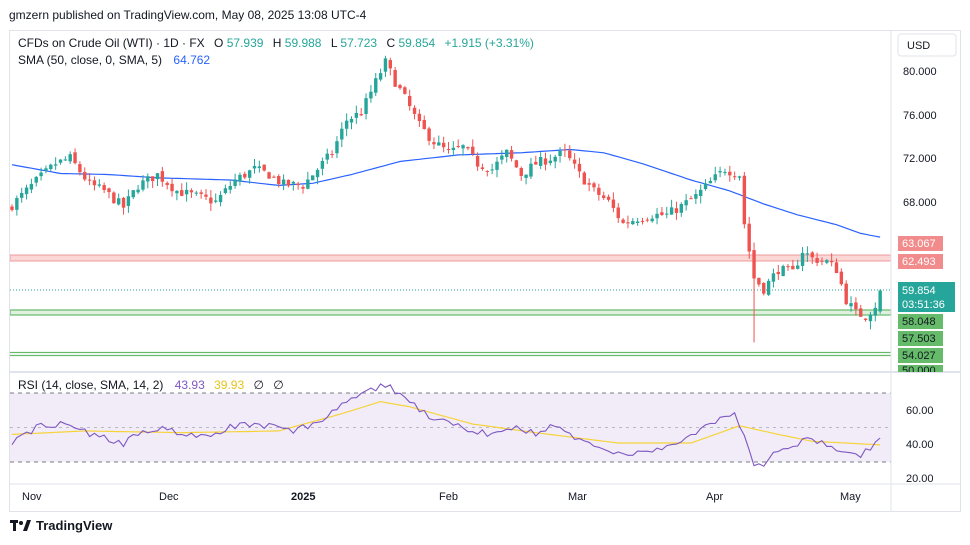 This screenshot has height=545, width=970. Describe the element at coordinates (920, 116) in the screenshot. I see `price-tick-76: 76.000` at that location.